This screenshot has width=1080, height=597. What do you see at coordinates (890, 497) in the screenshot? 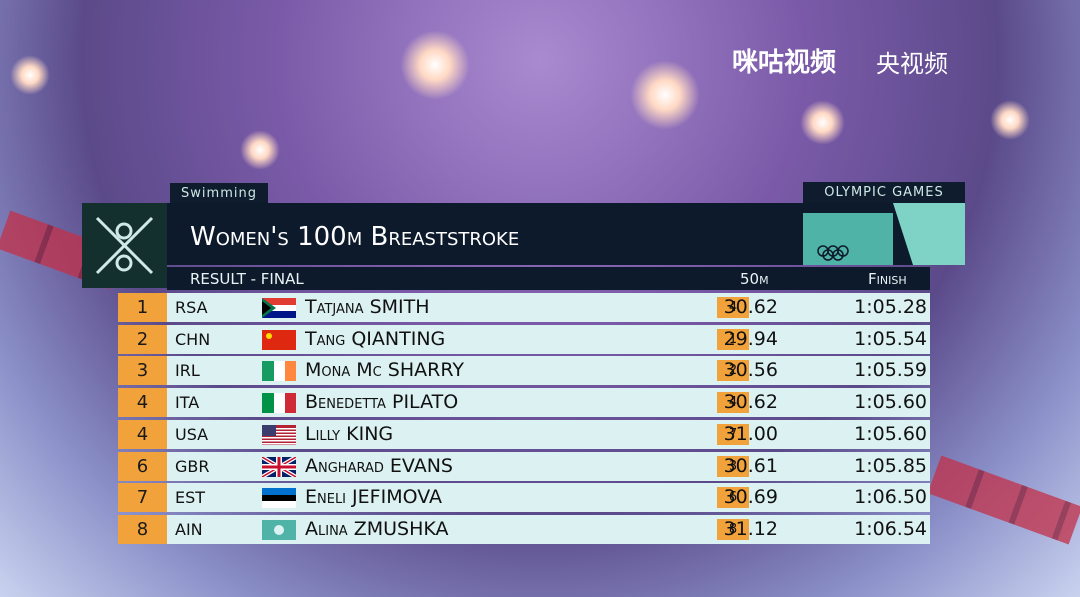
I see `finish-time: 1:06.50` at bounding box center [890, 497].